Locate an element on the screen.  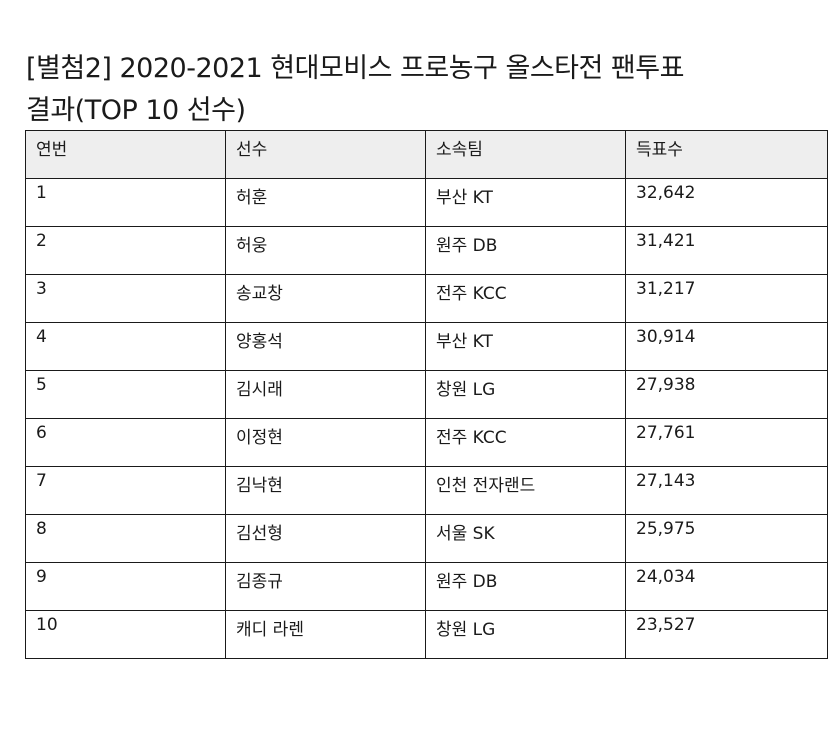
cell-votes: 32,642 is located at coordinates (726, 202).